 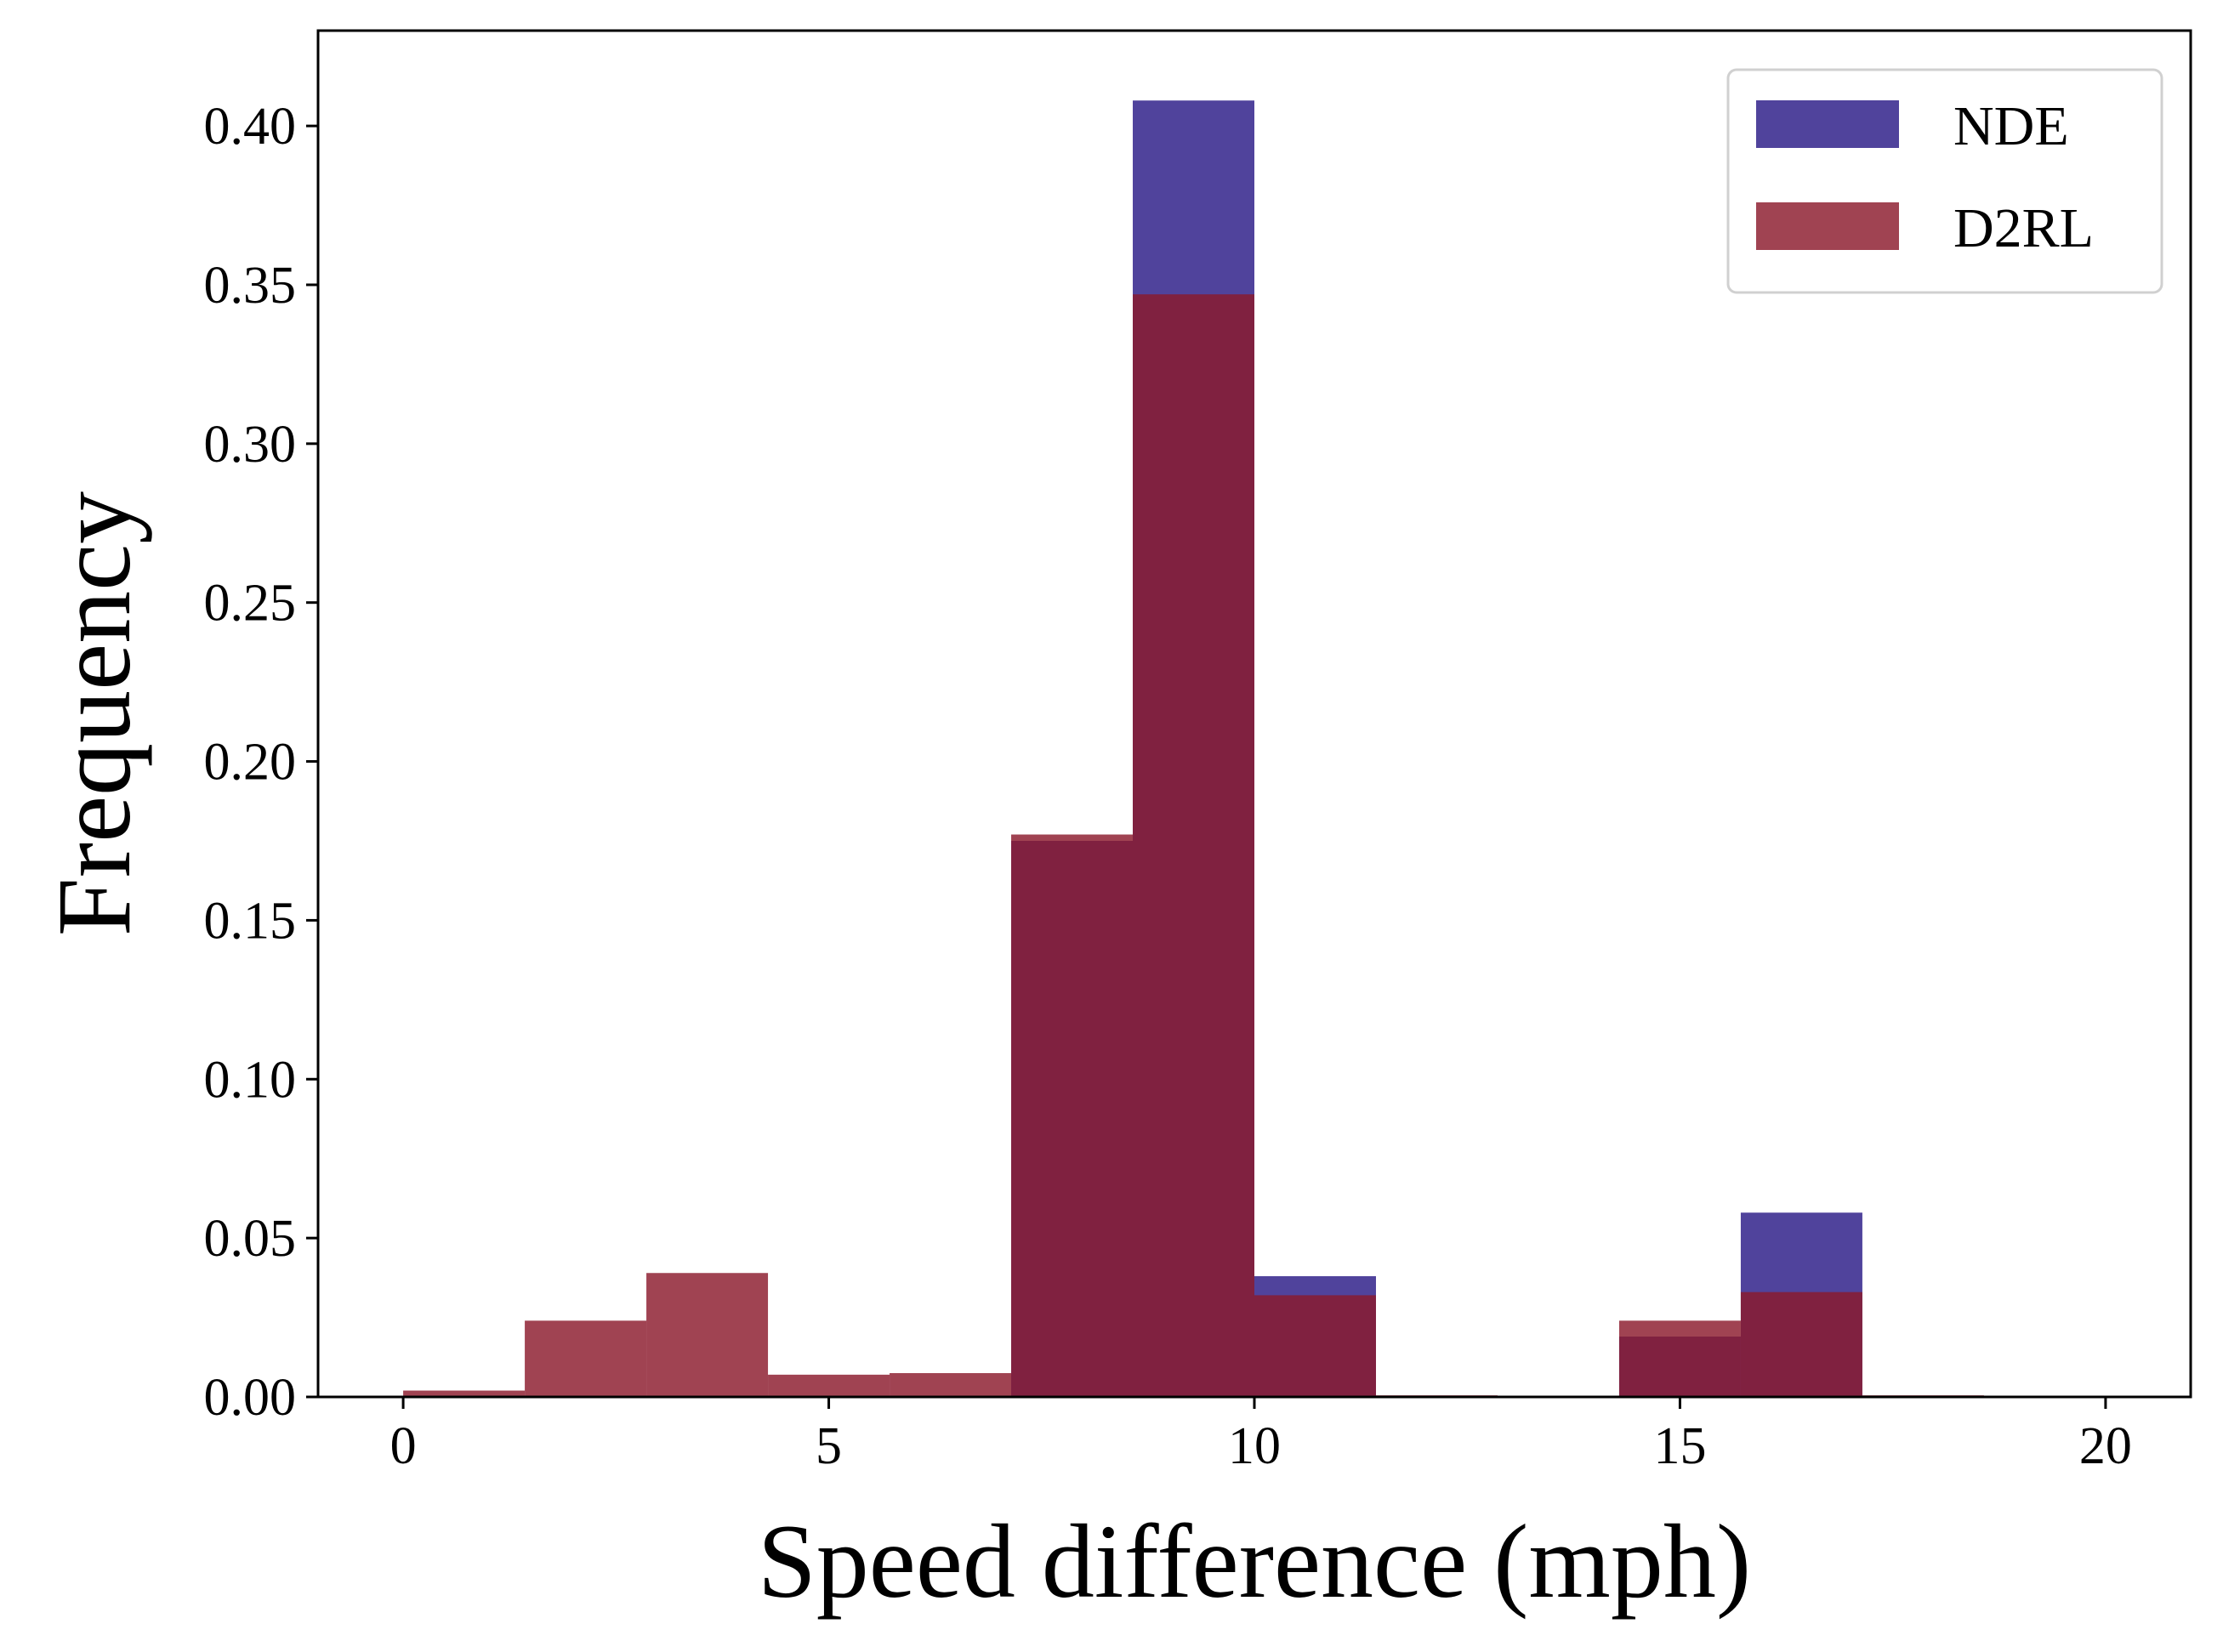 What do you see at coordinates (1679, 1446) in the screenshot?
I see `x-tick-label: 15` at bounding box center [1679, 1446].